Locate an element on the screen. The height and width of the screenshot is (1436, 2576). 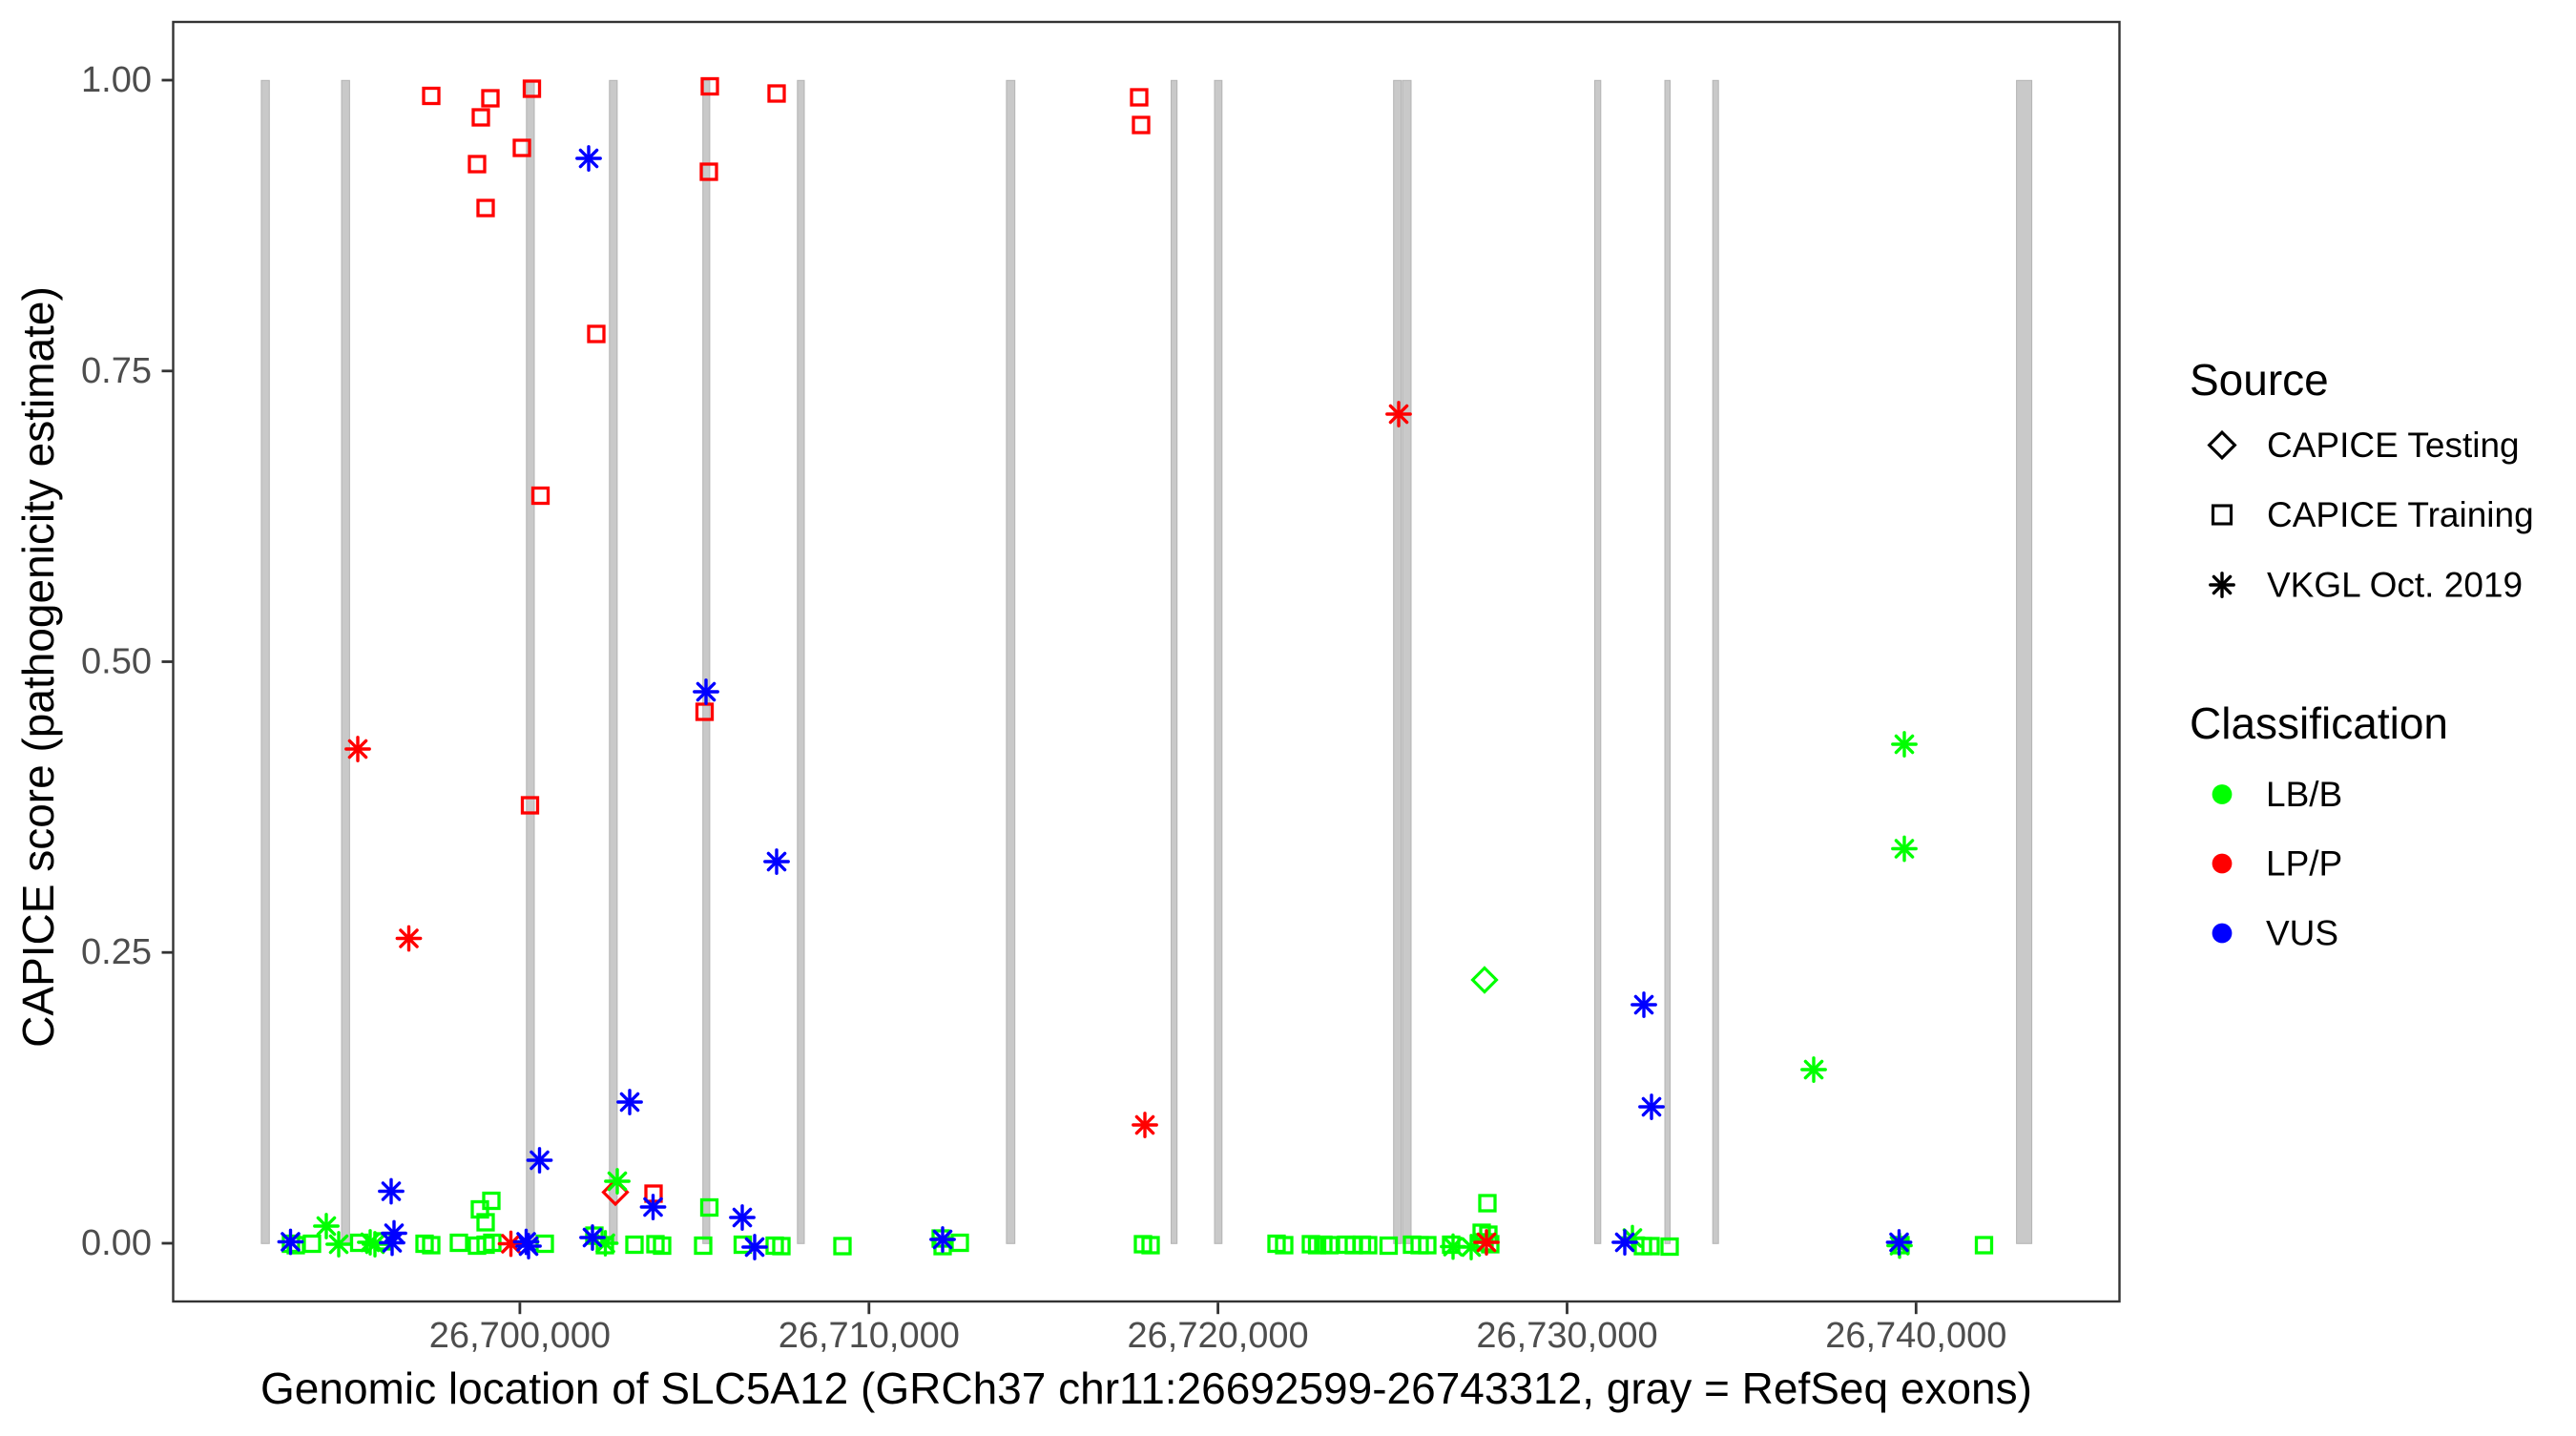
svg-text: 1.00 is located at coordinates (116, 80).